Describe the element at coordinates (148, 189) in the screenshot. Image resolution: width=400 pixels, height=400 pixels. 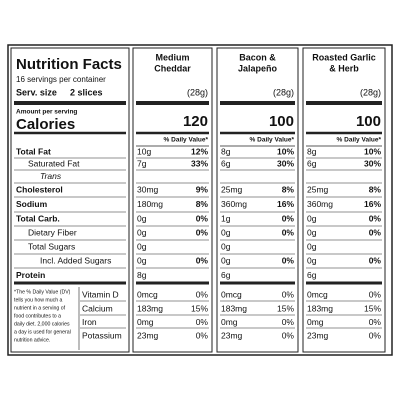
I see `nutrient-amount: 30mg` at that location.